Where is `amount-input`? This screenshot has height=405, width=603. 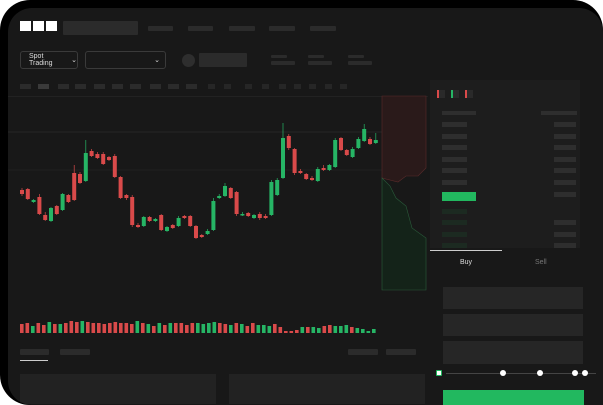 amount-input is located at coordinates (513, 325).